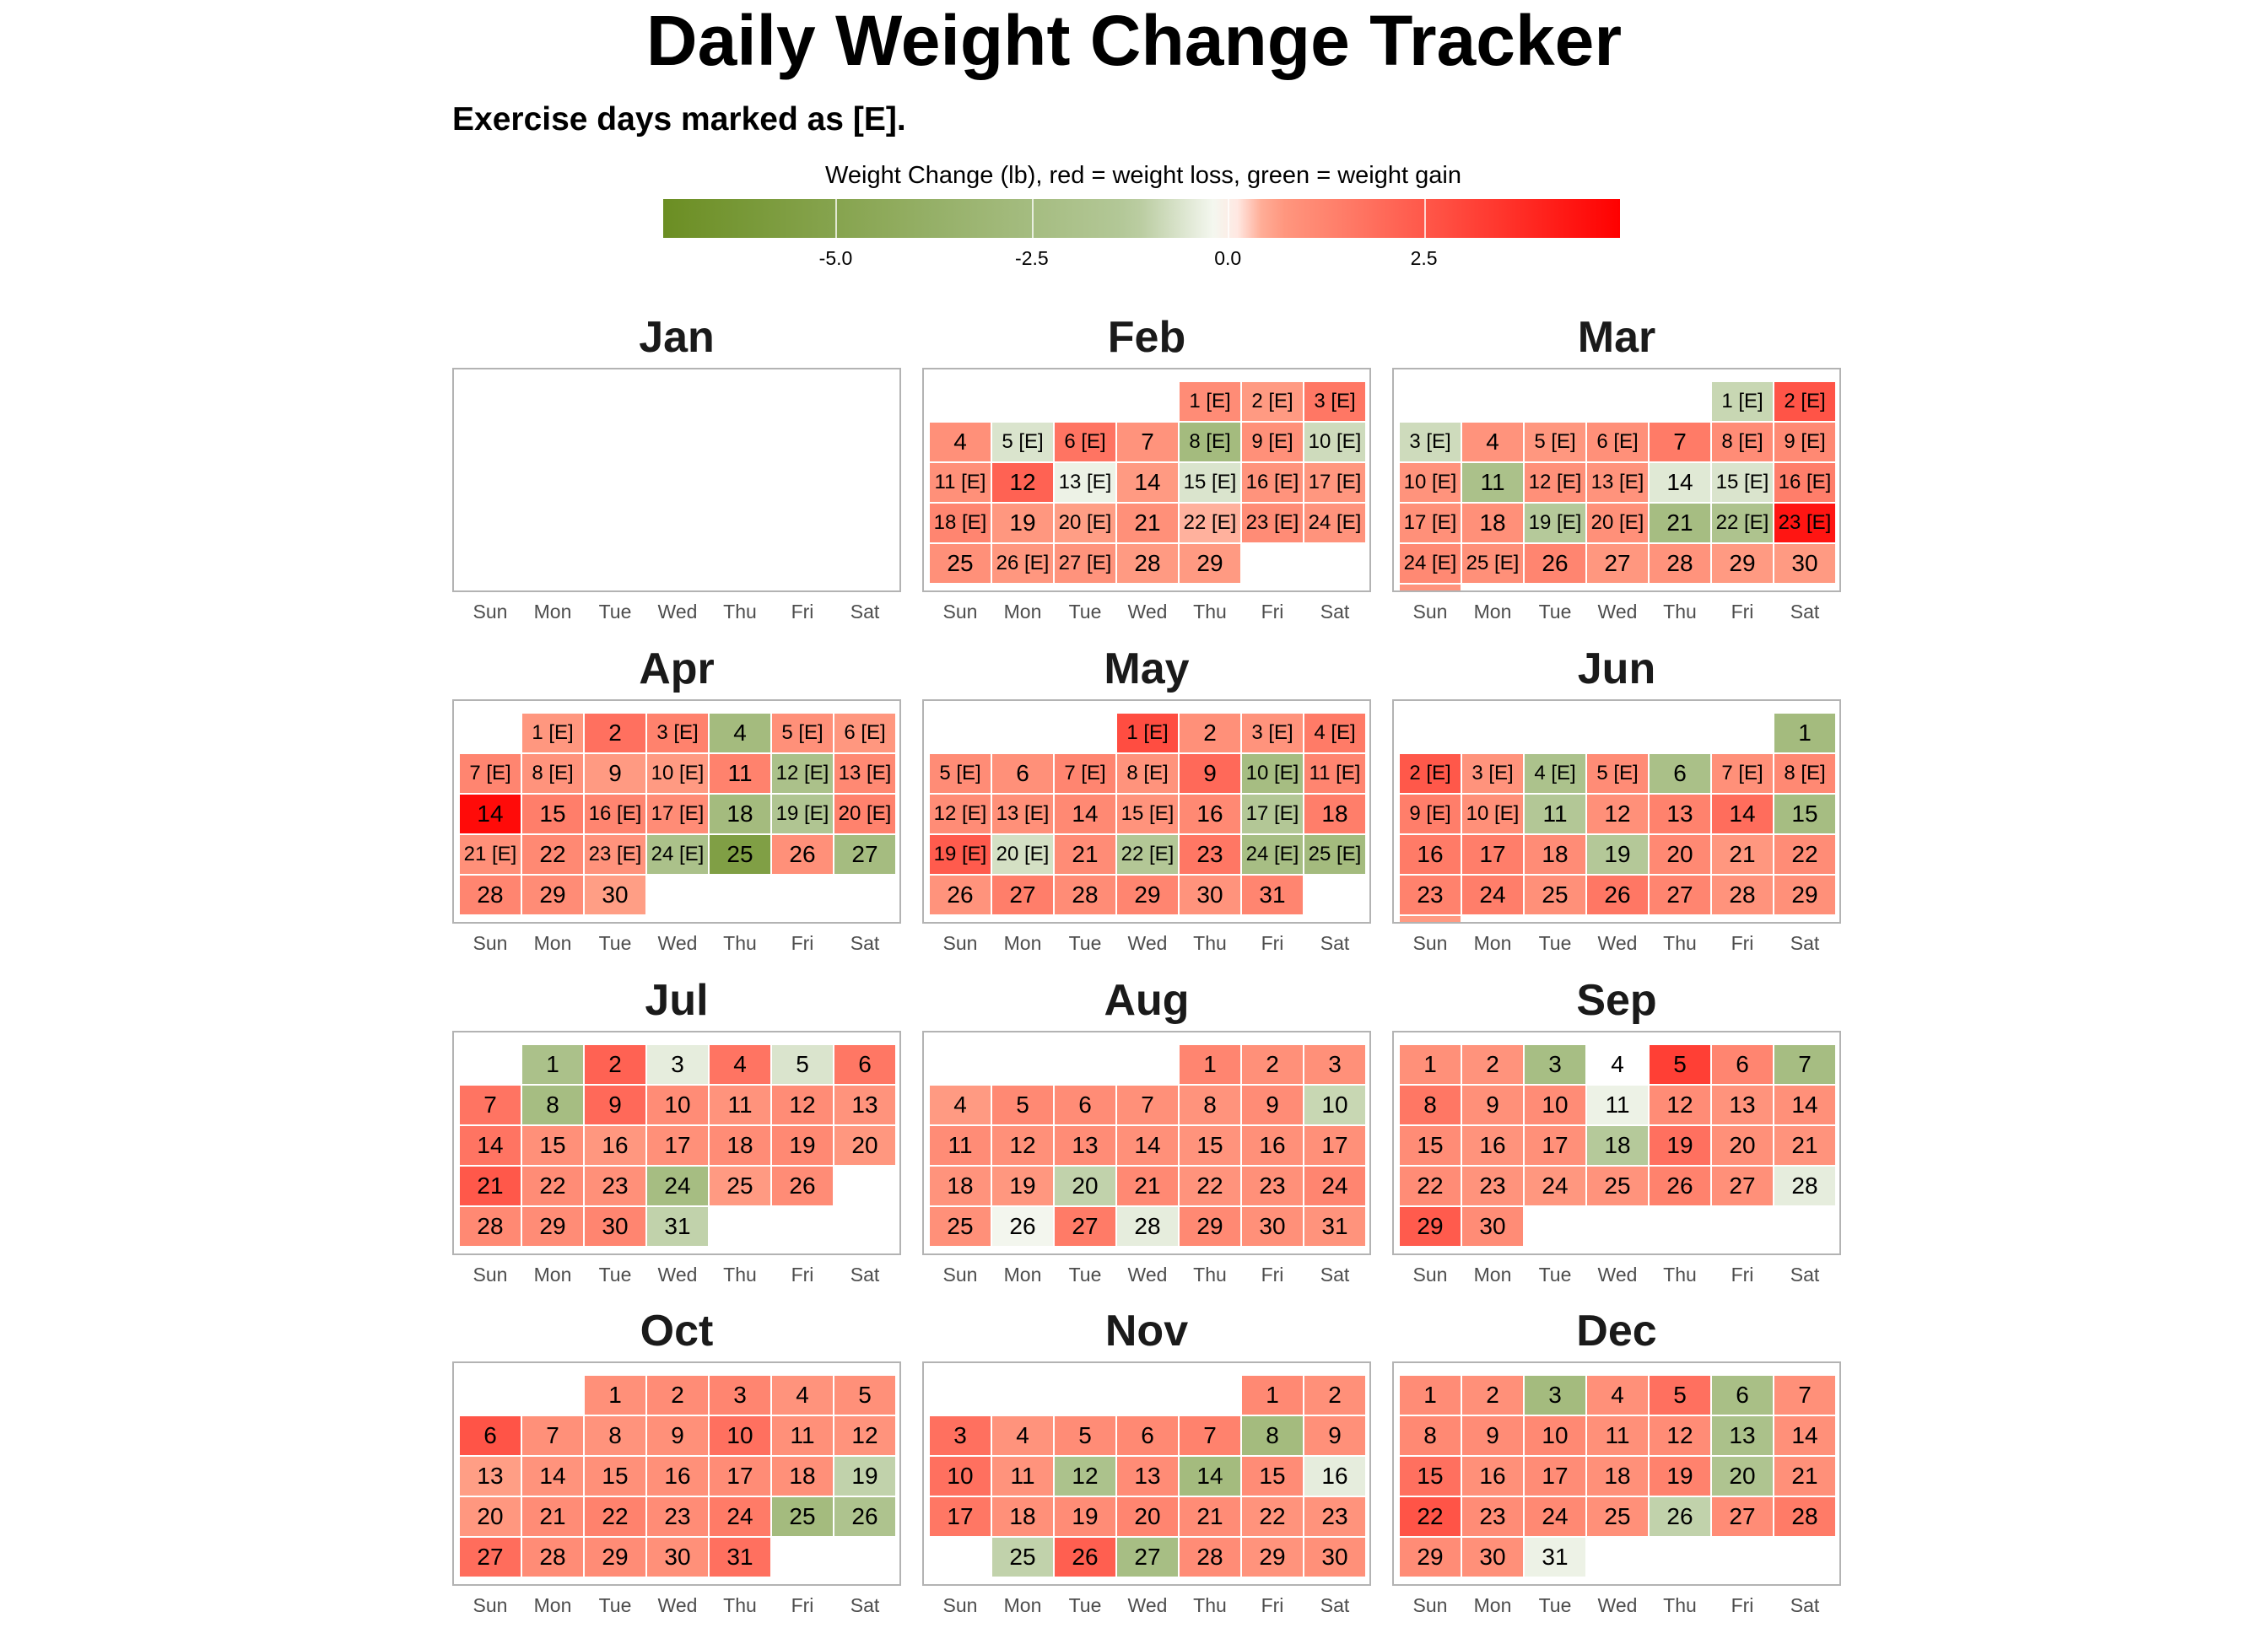 Image resolution: width=2268 pixels, height=1628 pixels. I want to click on day-cell: 19 [E], so click(960, 854).